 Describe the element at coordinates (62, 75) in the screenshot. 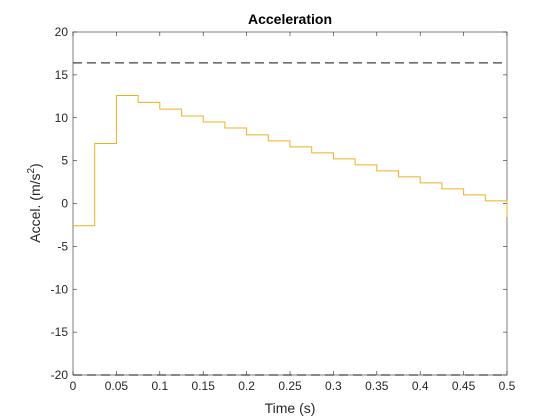

I see `y-tick-label: 15` at that location.